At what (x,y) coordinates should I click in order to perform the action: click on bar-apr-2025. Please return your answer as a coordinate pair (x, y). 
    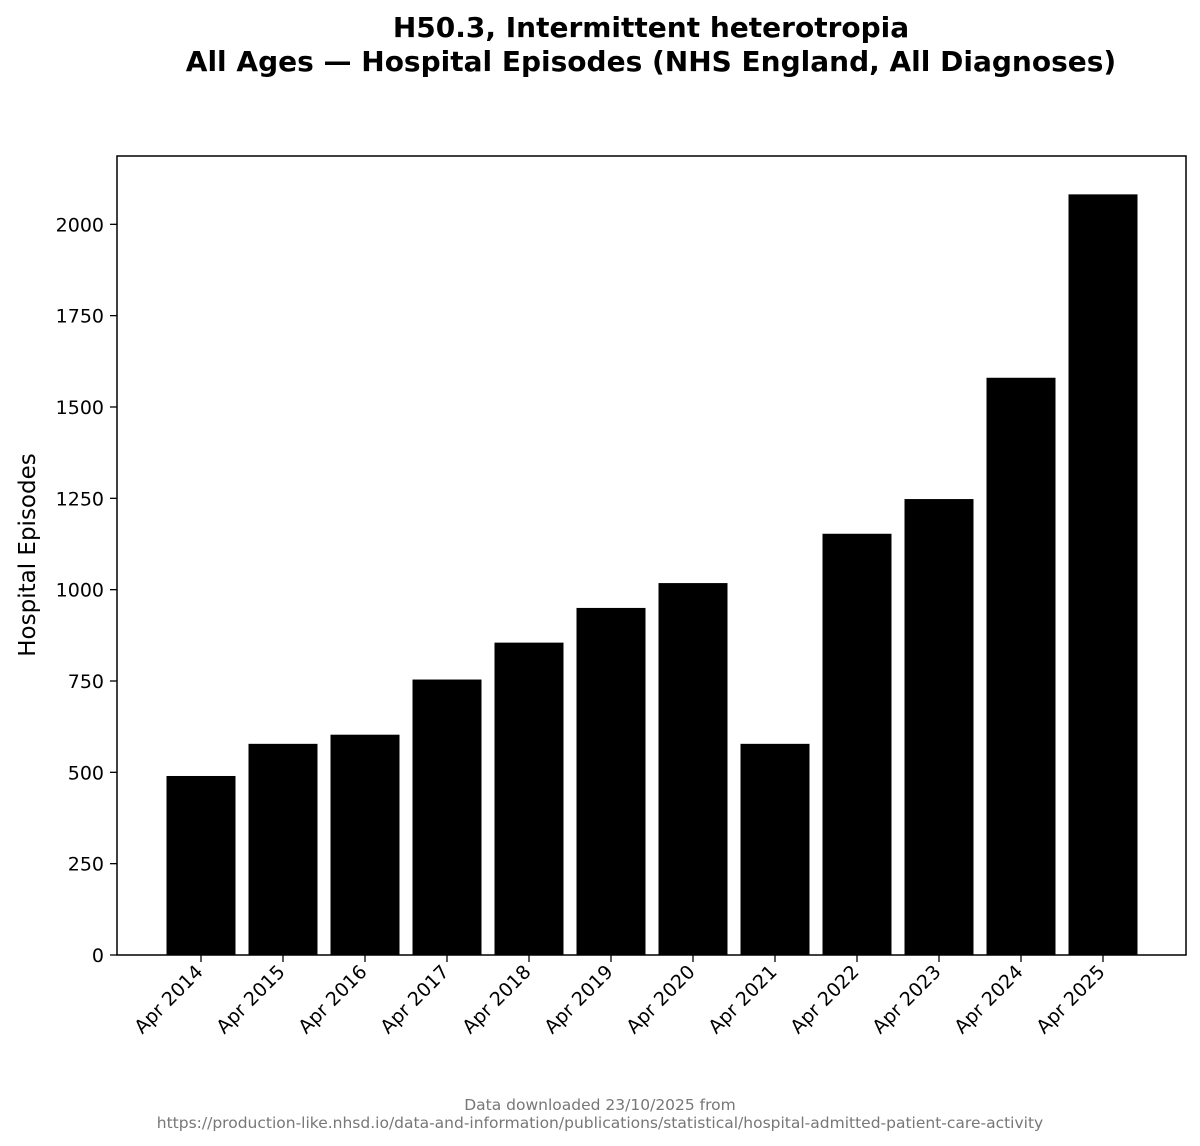
    Looking at the image, I should click on (1103, 574).